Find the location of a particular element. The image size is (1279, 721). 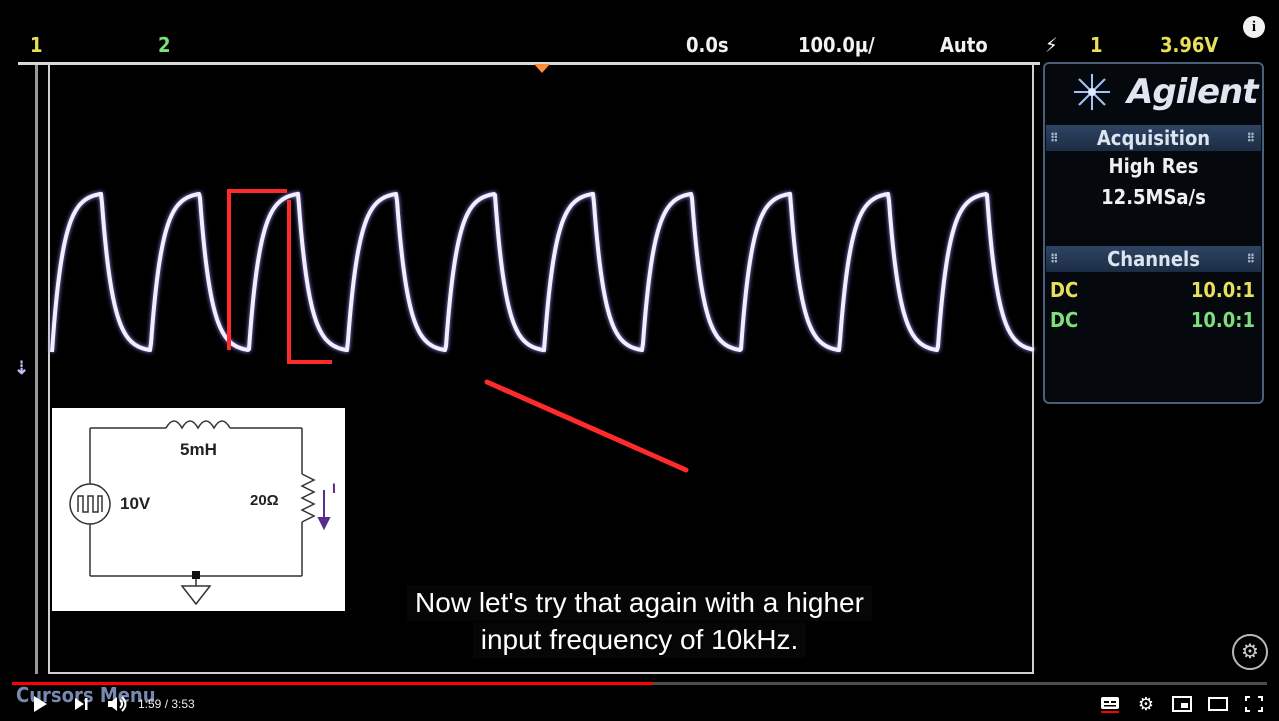

agilent-spark-icon is located at coordinates (1092, 92).